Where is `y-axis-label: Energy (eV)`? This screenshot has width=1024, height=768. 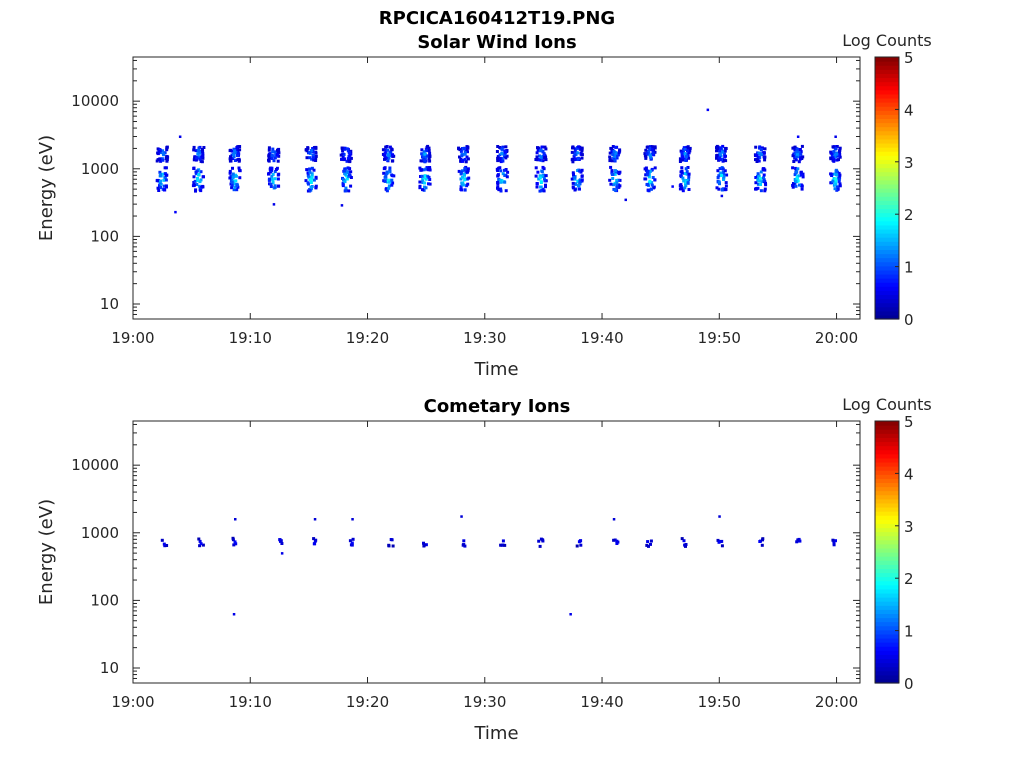 y-axis-label: Energy (eV) is located at coordinates (46, 552).